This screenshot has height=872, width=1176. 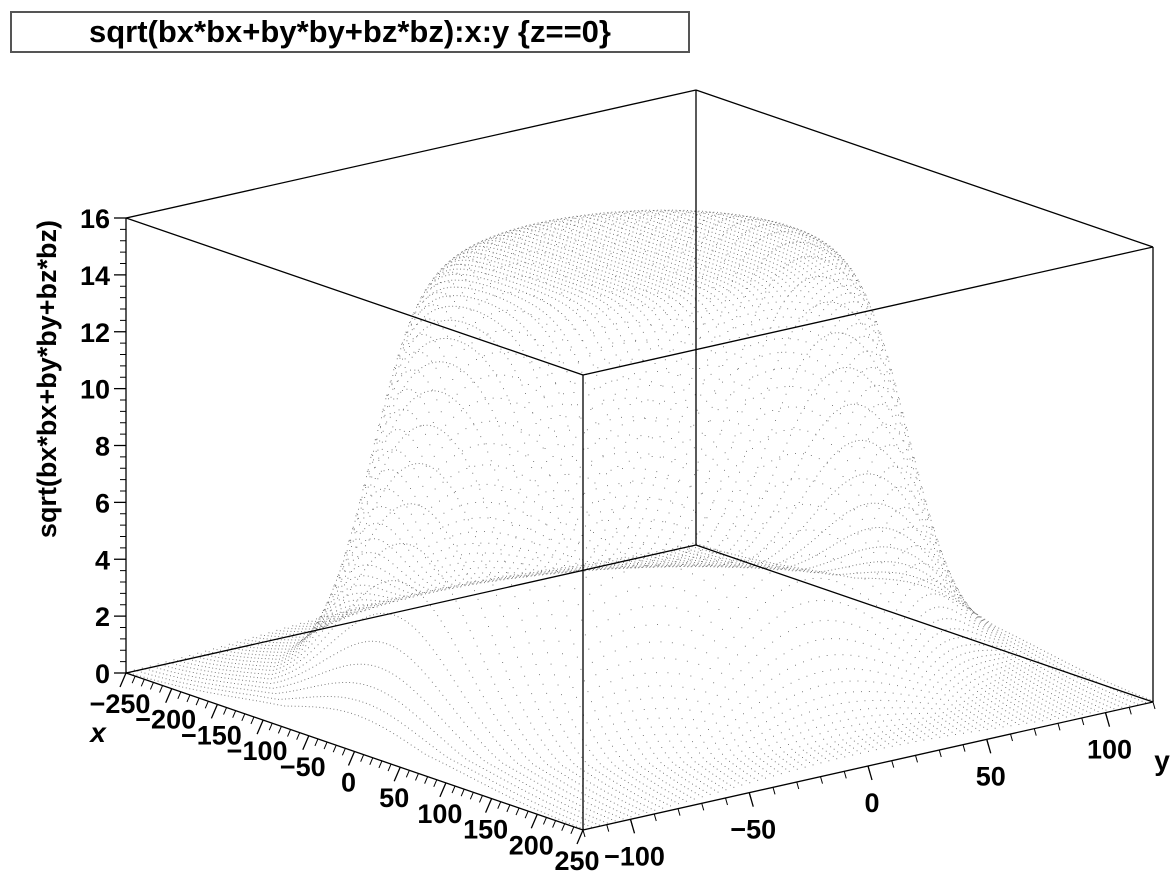 I want to click on x-tick-label: 200, so click(x=531, y=845).